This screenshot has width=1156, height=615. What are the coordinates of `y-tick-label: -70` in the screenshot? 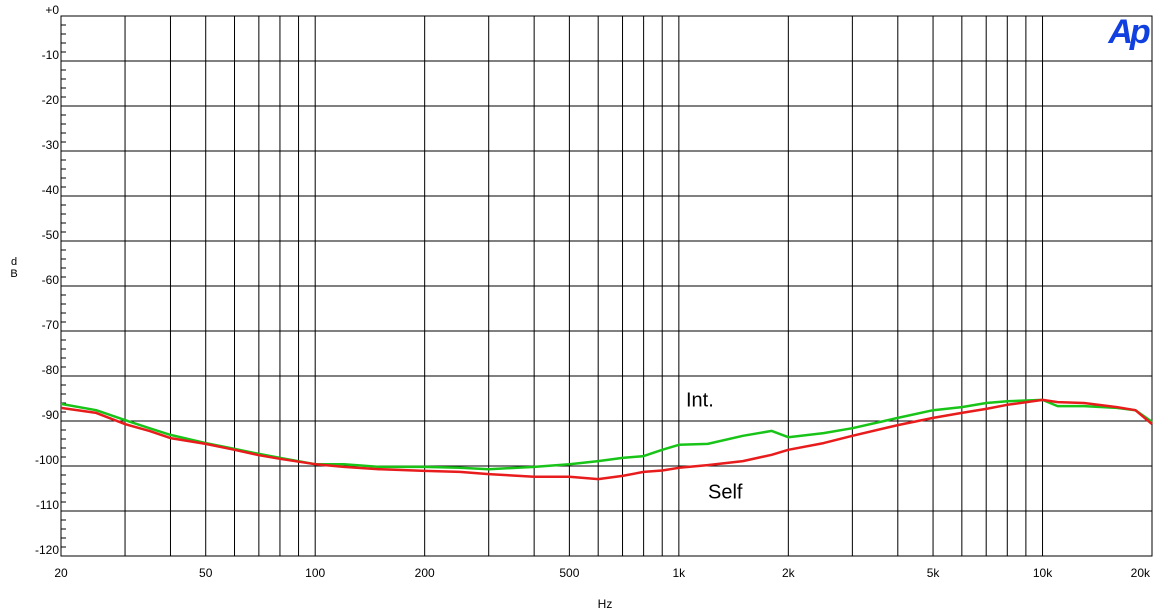 It's located at (51, 325).